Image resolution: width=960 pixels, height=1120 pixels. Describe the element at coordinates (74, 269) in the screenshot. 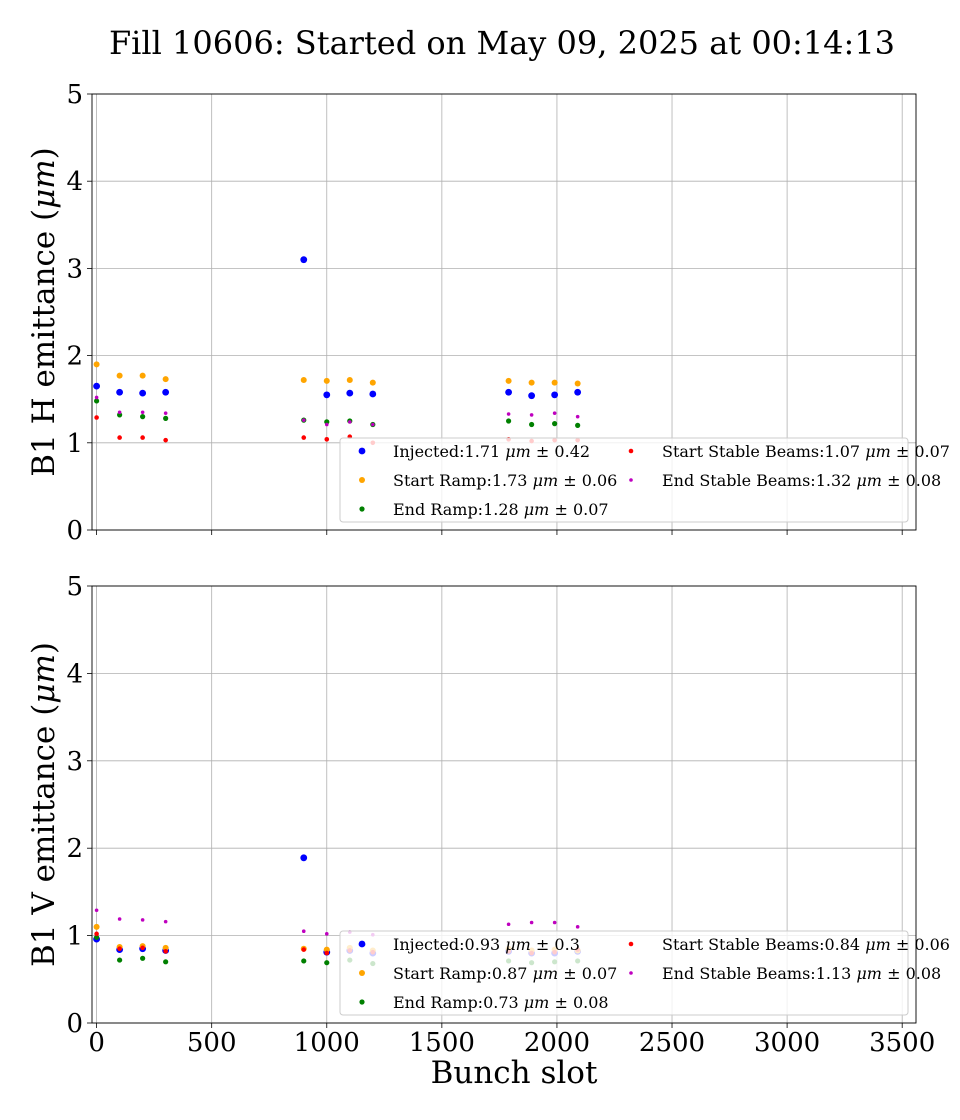

I see `y-tick-label: 3` at that location.